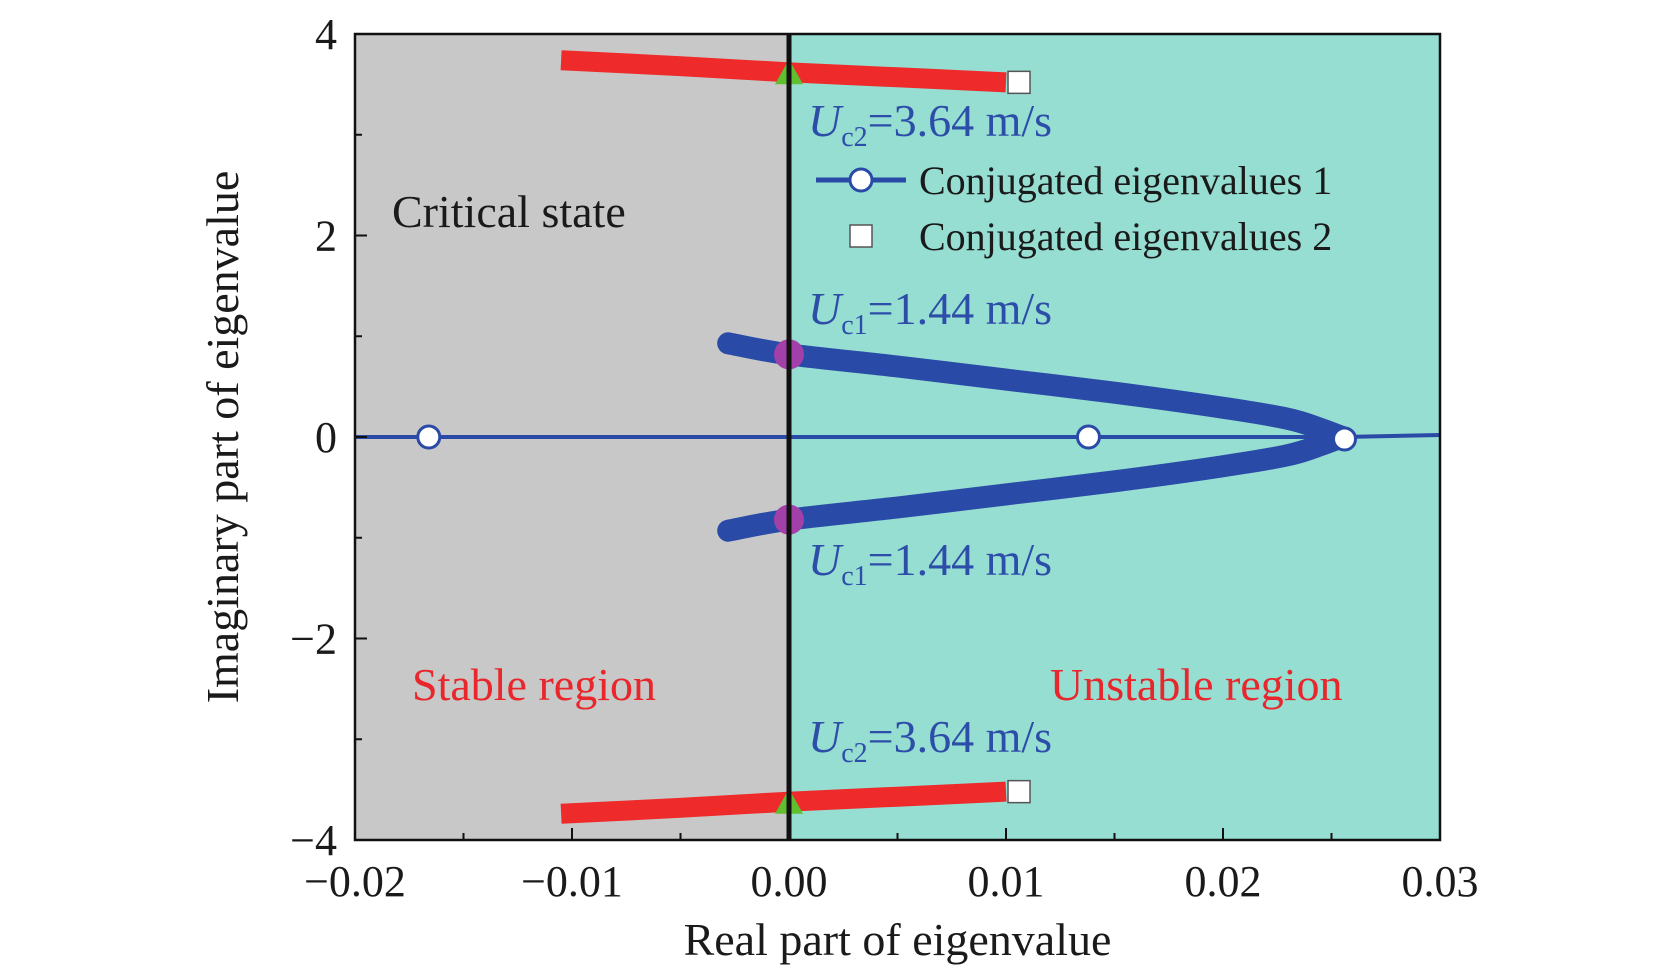  I want to click on y-axis-title: Imaginary part of eigenvalue, so click(222, 437).